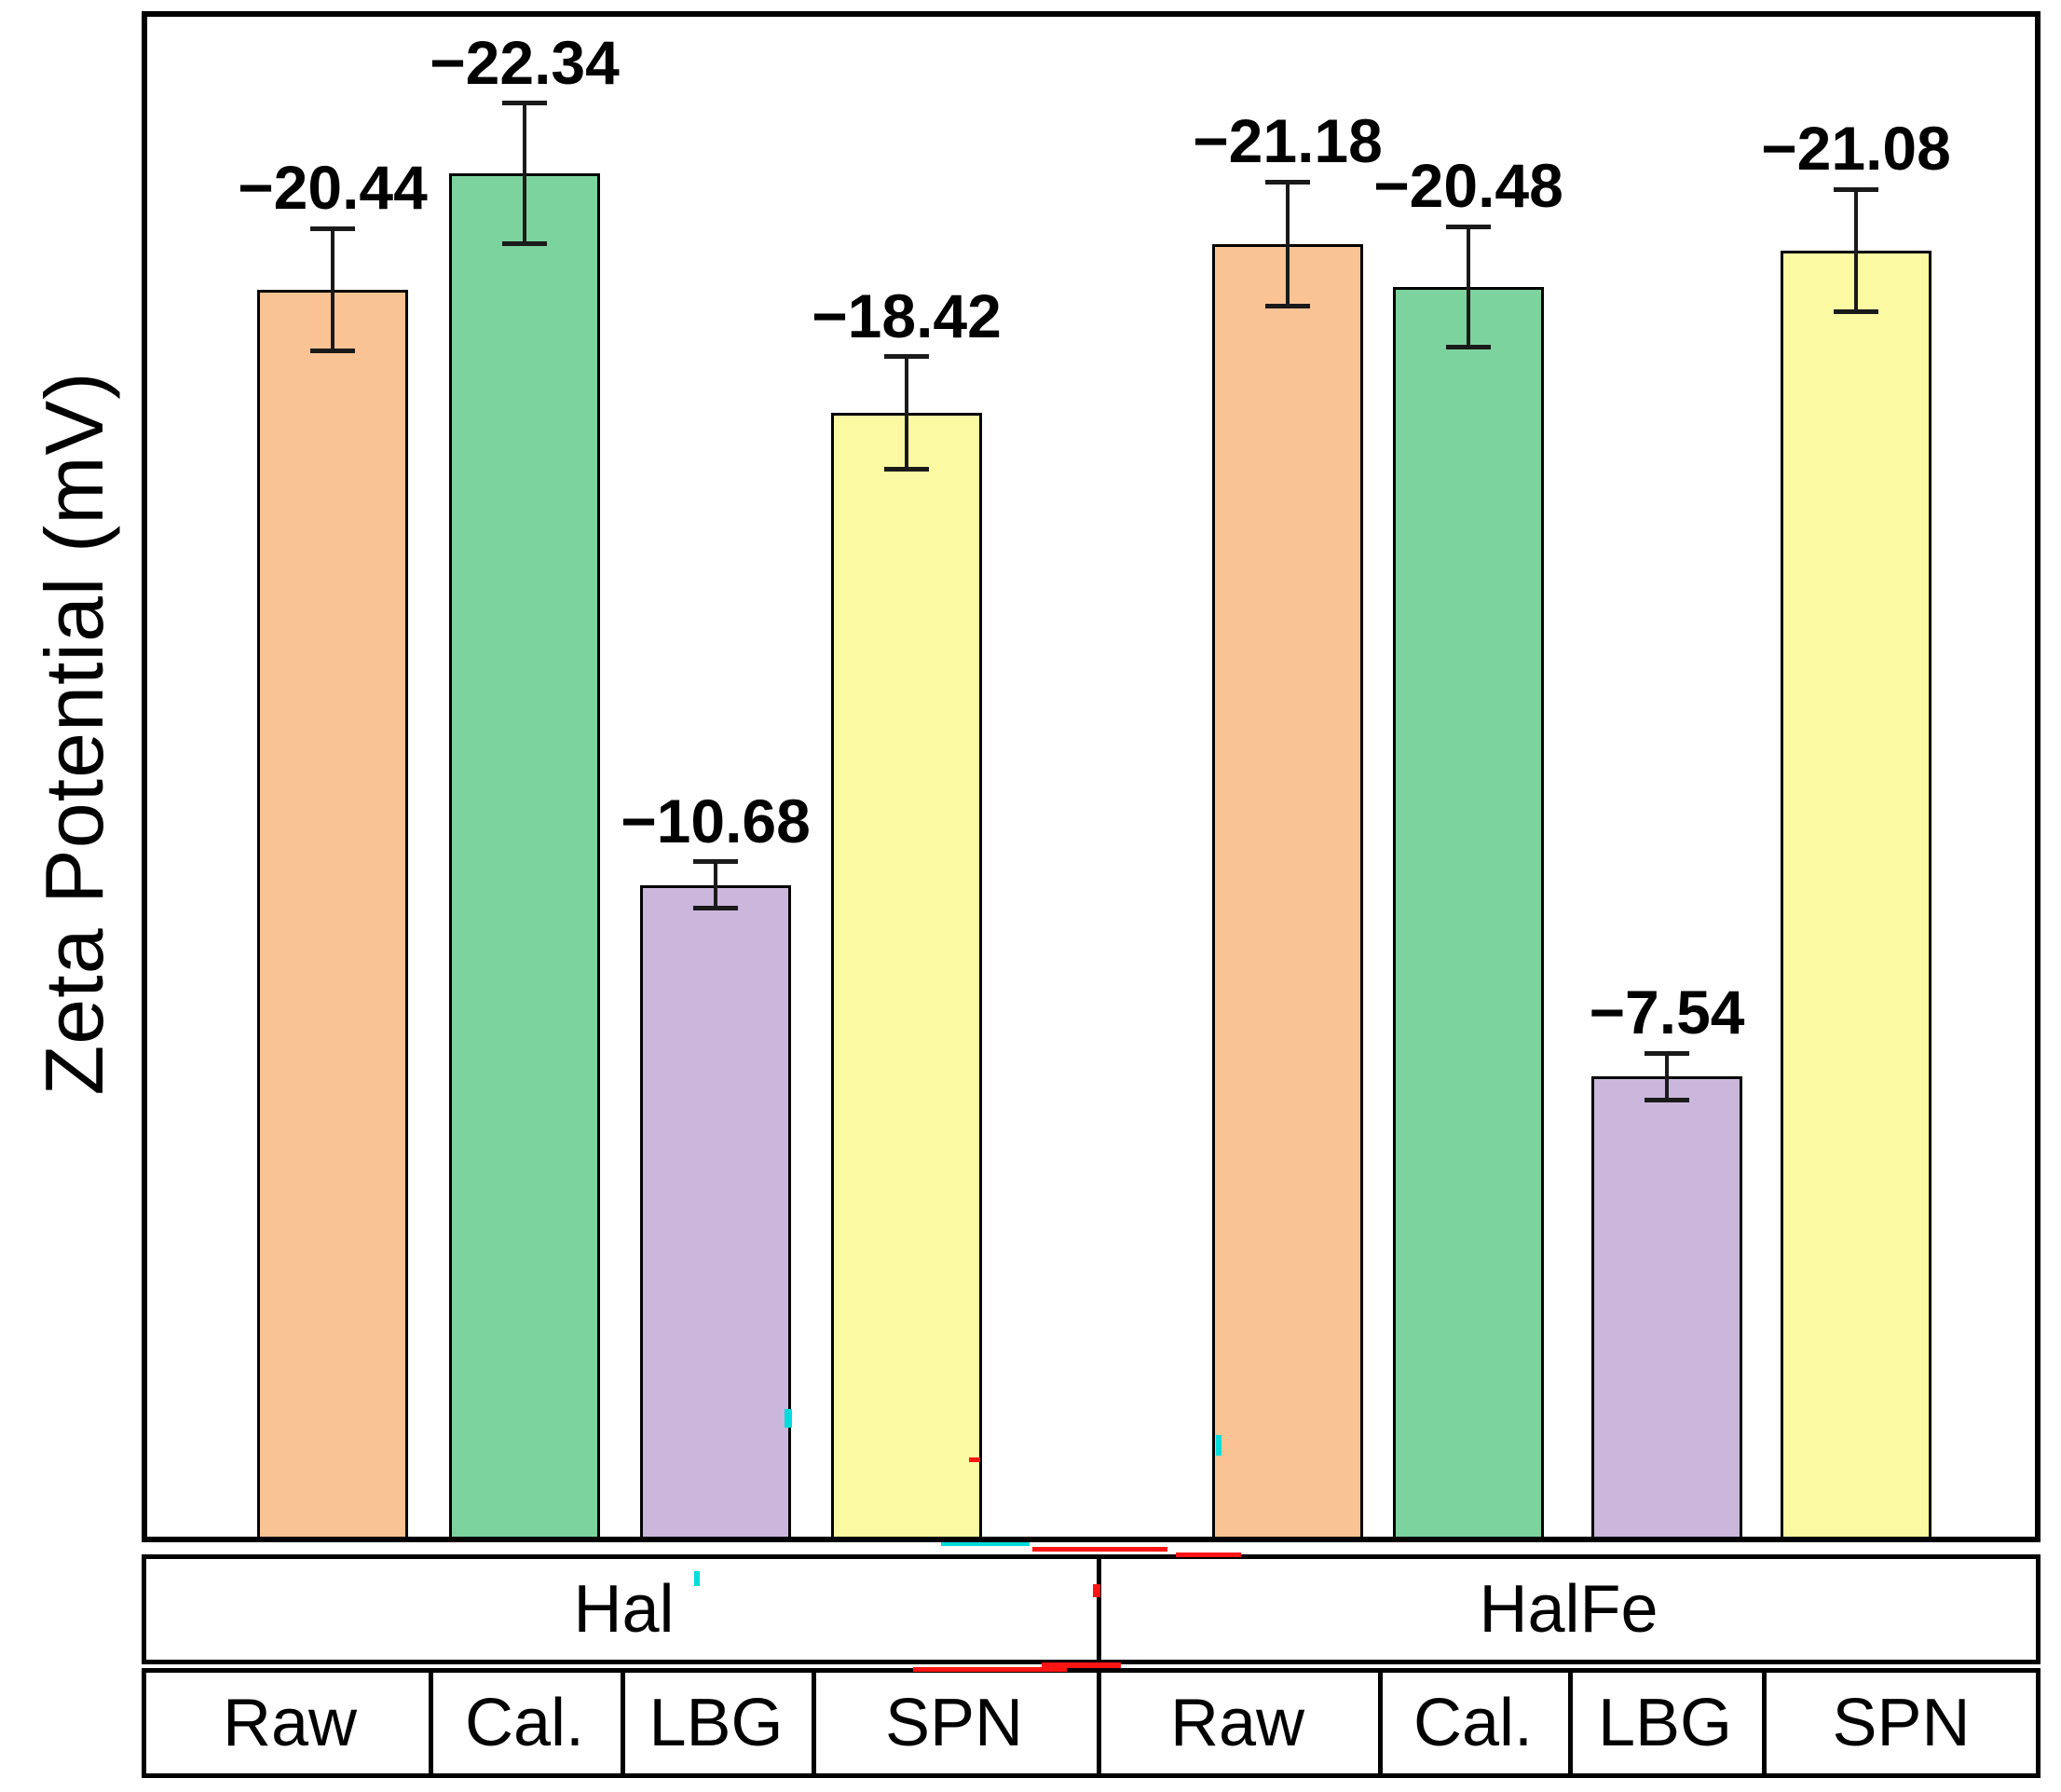 This screenshot has height=1792, width=2061. I want to click on y-axis-label: Zeta Potential (mV), so click(74, 733).